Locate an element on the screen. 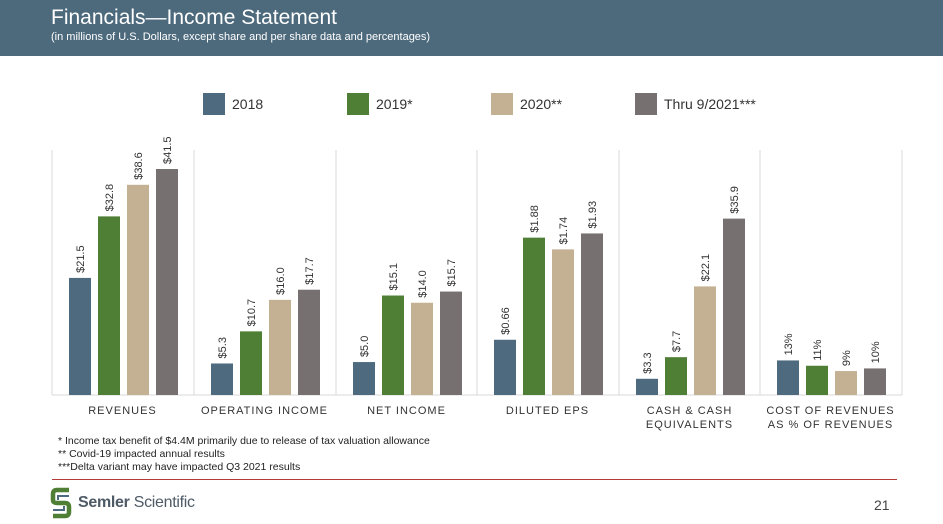 This screenshot has height=524, width=943. data-label: $16.0 is located at coordinates (281, 281).